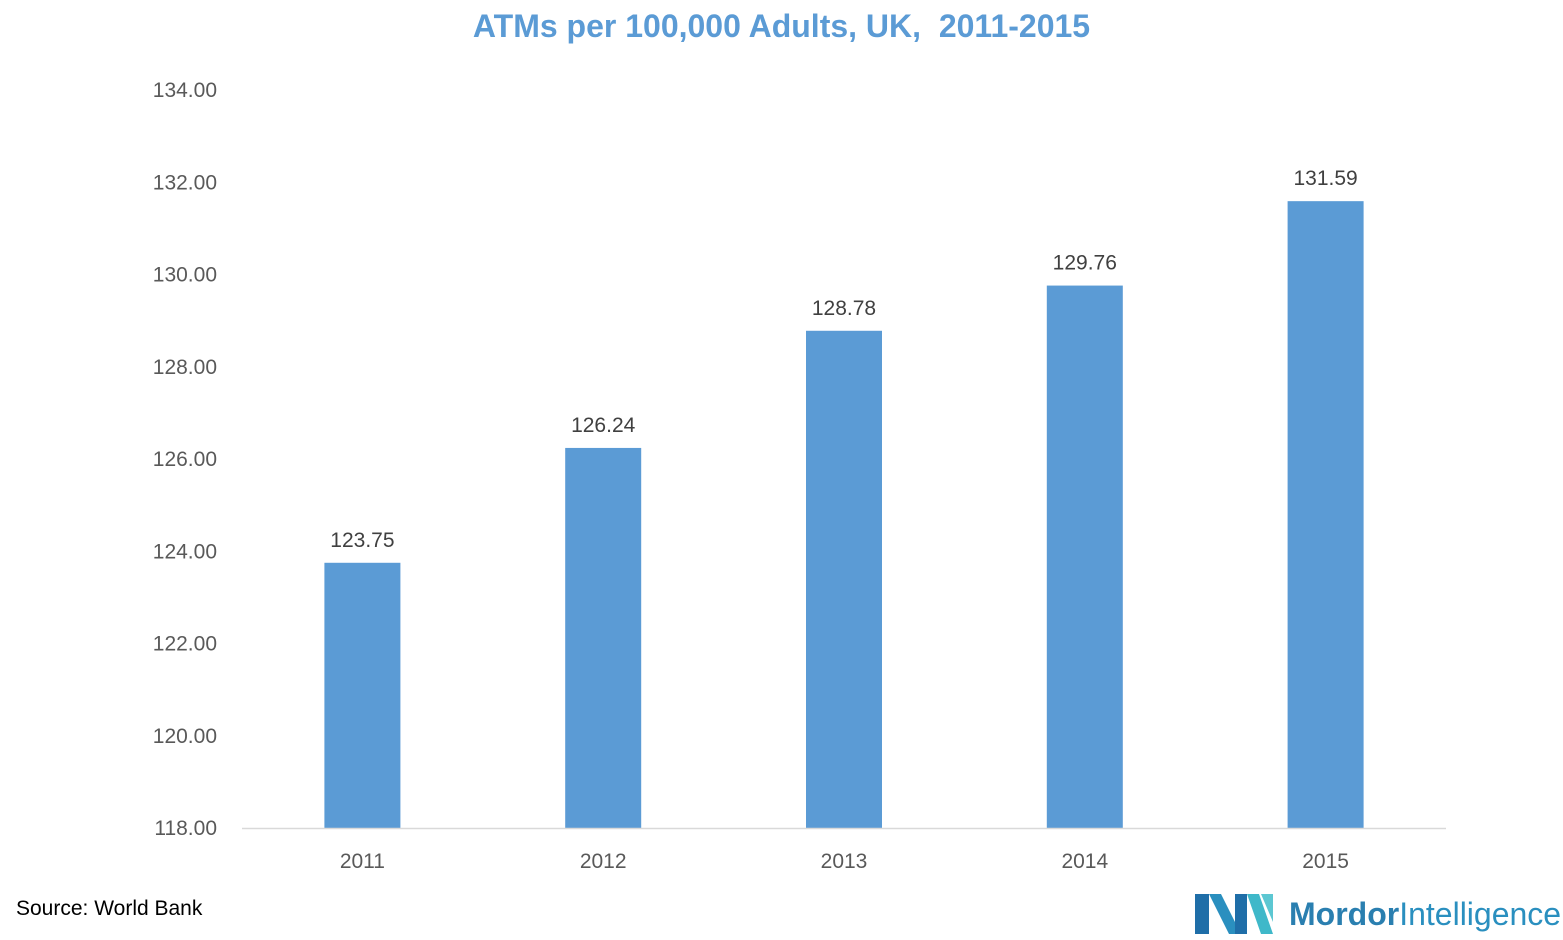 The image size is (1563, 940). What do you see at coordinates (1325, 178) in the screenshot?
I see `data-label: 131.59` at bounding box center [1325, 178].